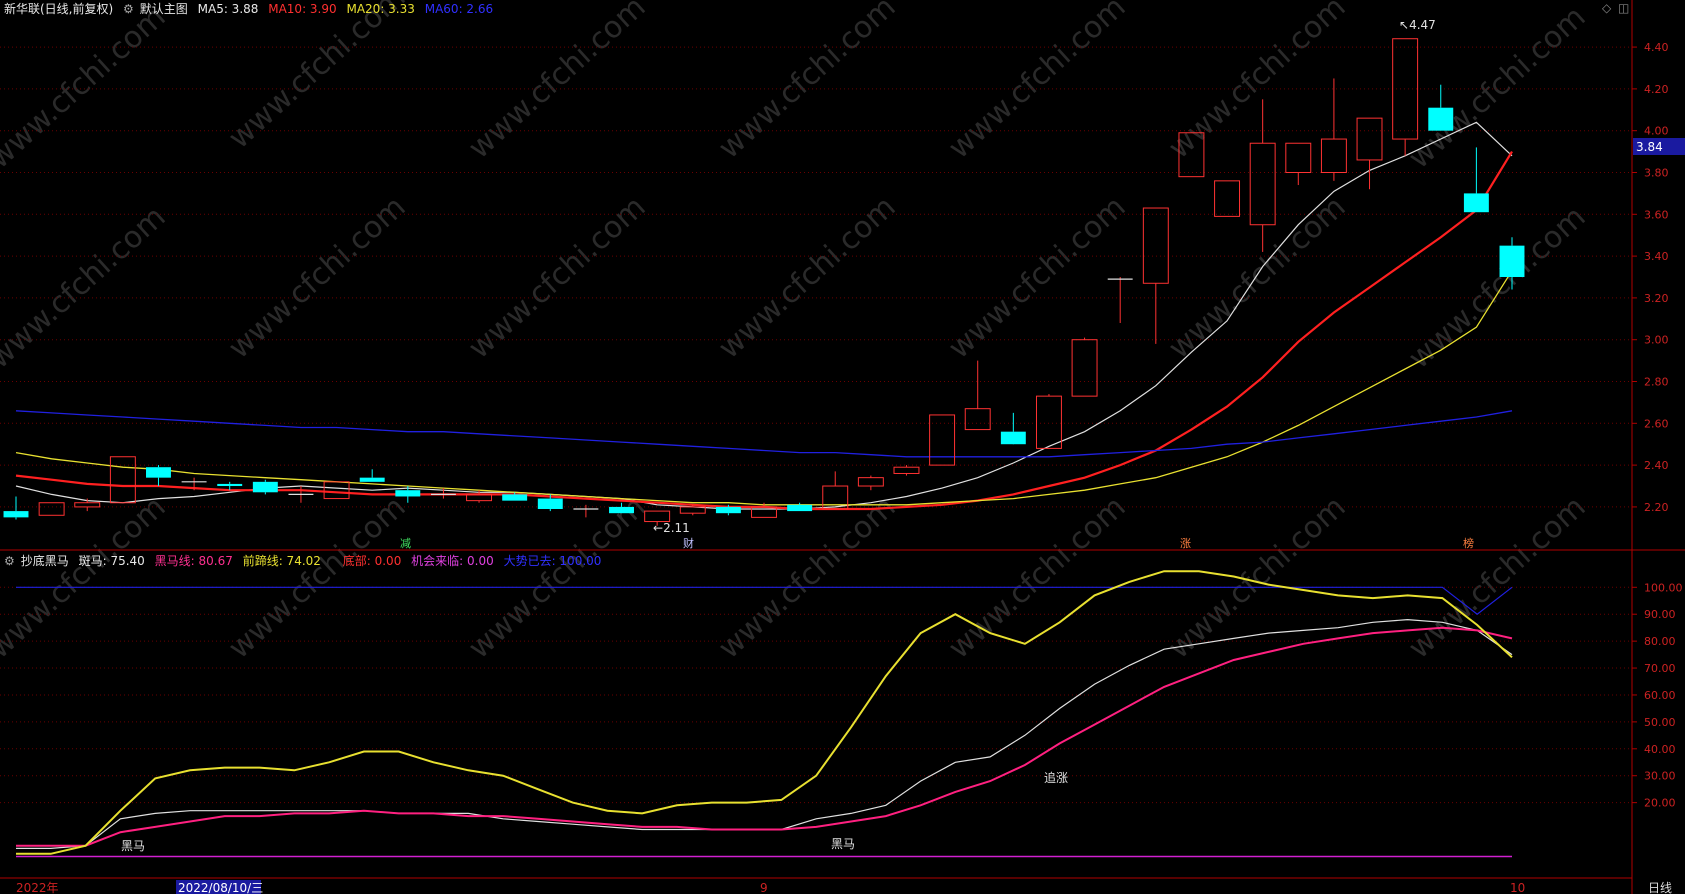  I want to click on ma10-label: MA10: 3.90, so click(302, 9).